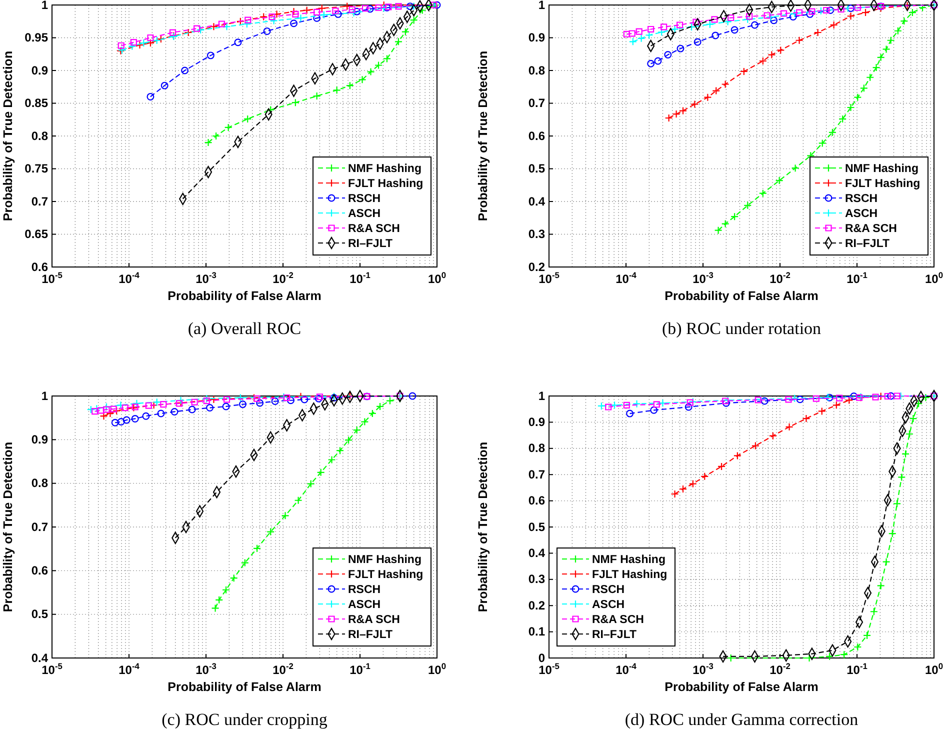 This screenshot has width=945, height=738. What do you see at coordinates (245, 719) in the screenshot?
I see `text: (c) ROC under cropping` at bounding box center [245, 719].